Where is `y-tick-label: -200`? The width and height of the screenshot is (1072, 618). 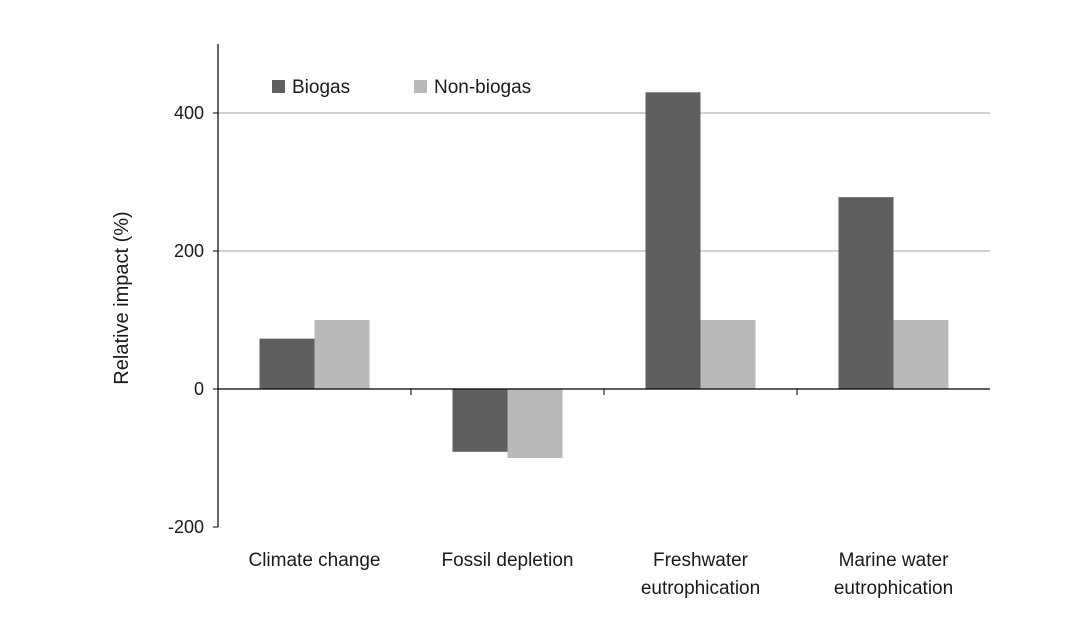 y-tick-label: -200 is located at coordinates (186, 527).